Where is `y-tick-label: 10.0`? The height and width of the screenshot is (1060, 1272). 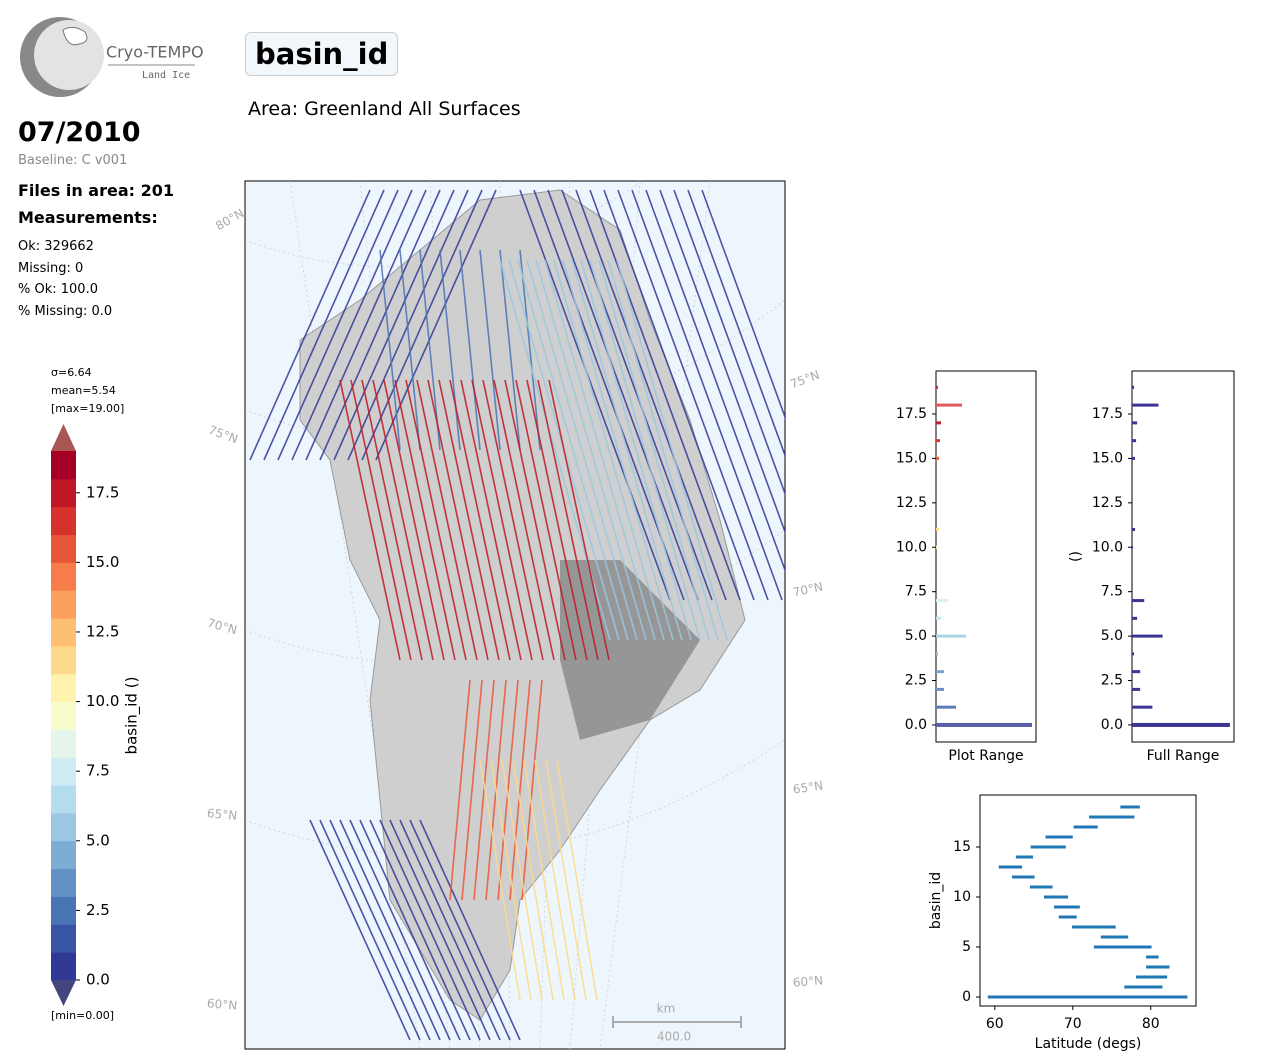
y-tick-label: 10.0 is located at coordinates (102, 701).